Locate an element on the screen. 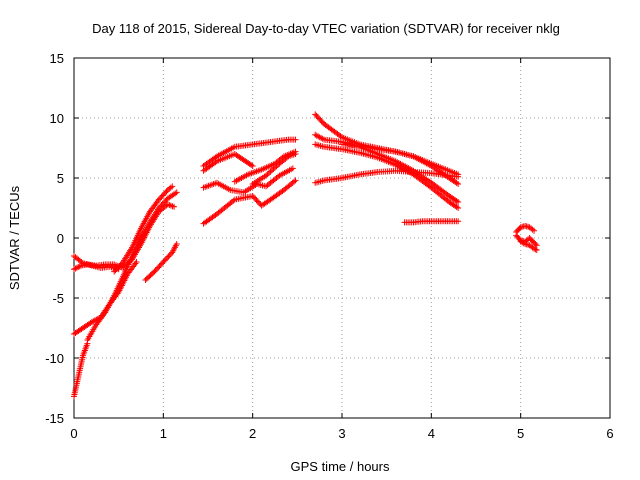  x-axis-label: GPS time / hours is located at coordinates (340, 466).